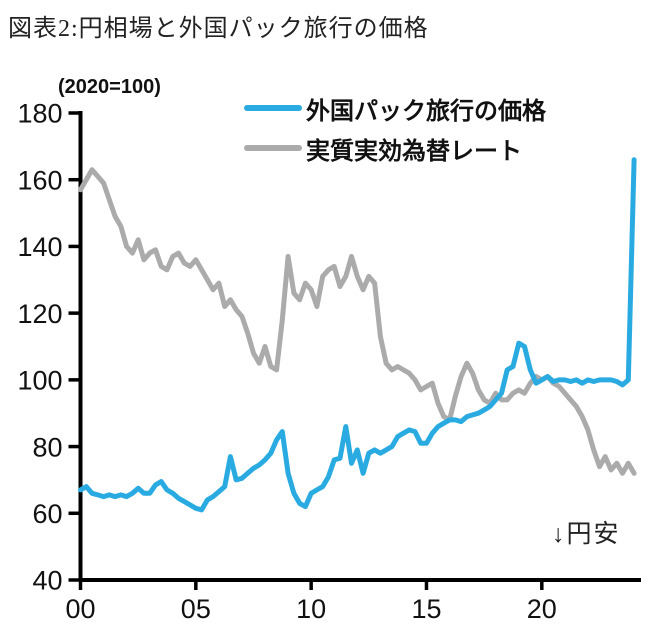  What do you see at coordinates (218, 29) in the screenshot?
I see `chart-title: 図表2:円相場と外国パック旅行の価格` at bounding box center [218, 29].